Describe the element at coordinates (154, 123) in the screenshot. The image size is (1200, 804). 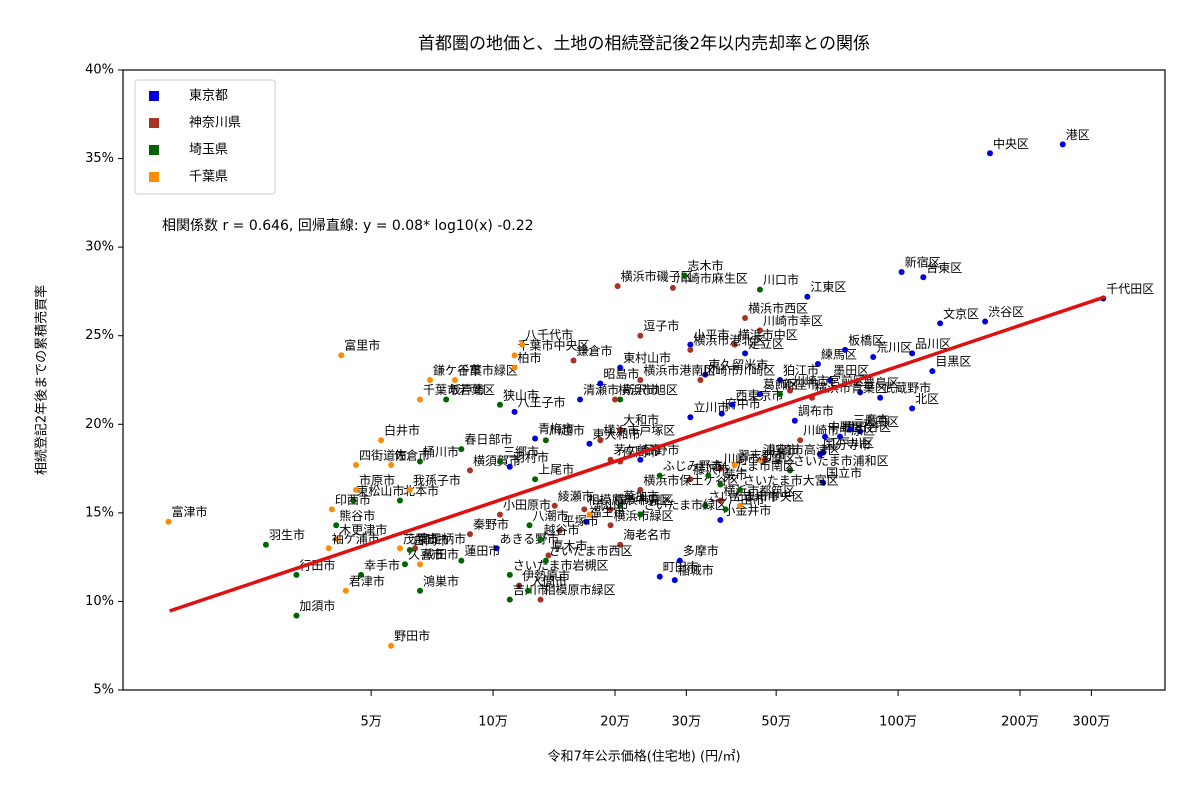
I see `legend-swatch` at that location.